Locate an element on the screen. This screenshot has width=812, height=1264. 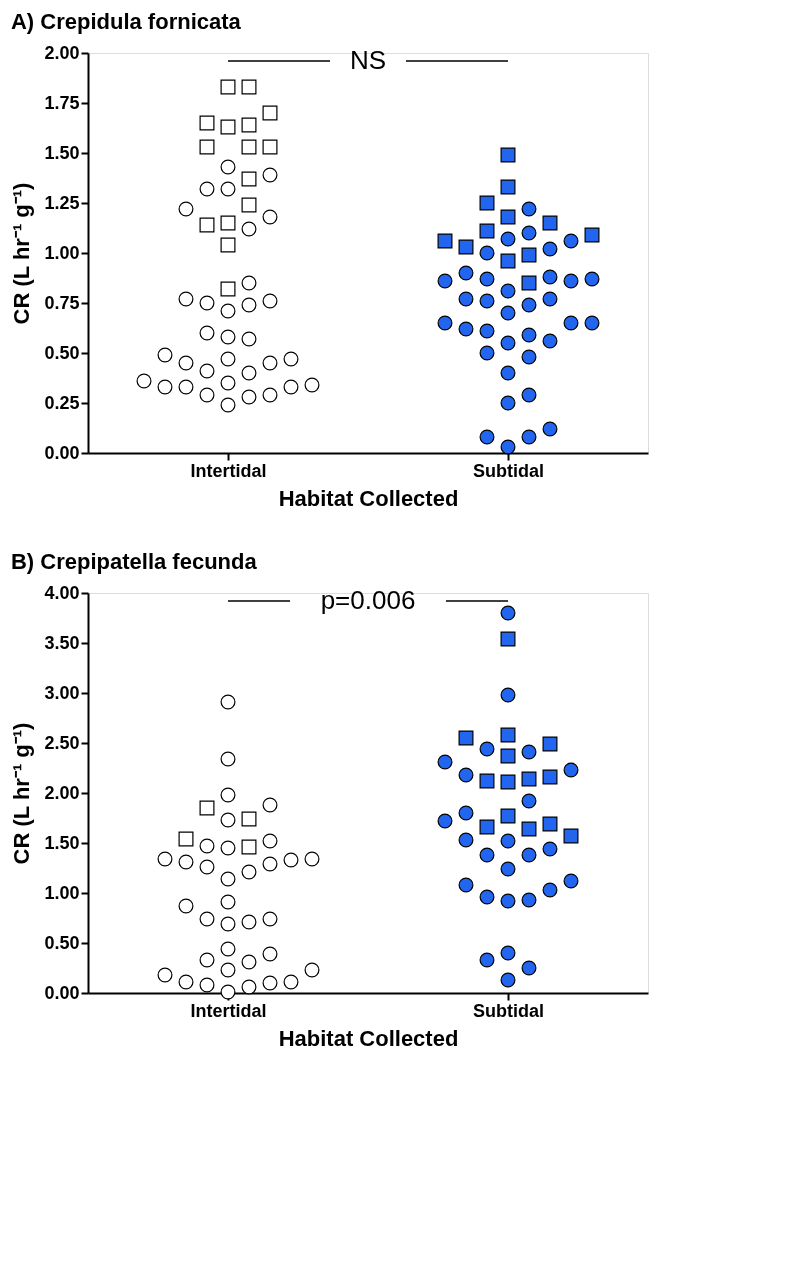
chart-title: B) Crepipatella fecunda is located at coordinates (134, 561).